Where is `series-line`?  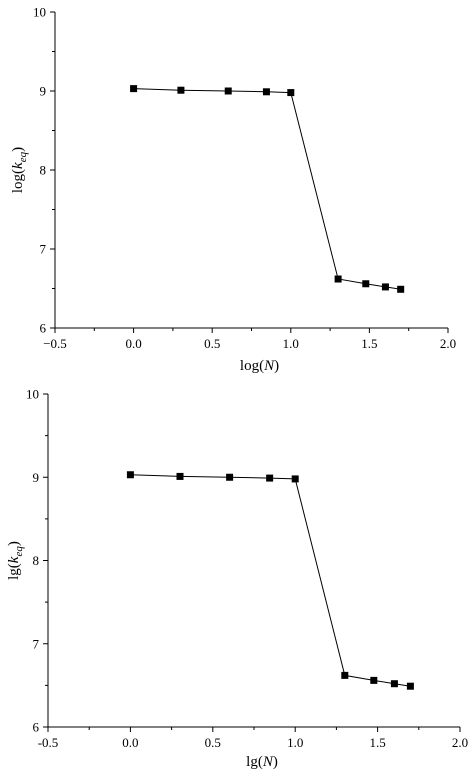 series-line is located at coordinates (267, 189).